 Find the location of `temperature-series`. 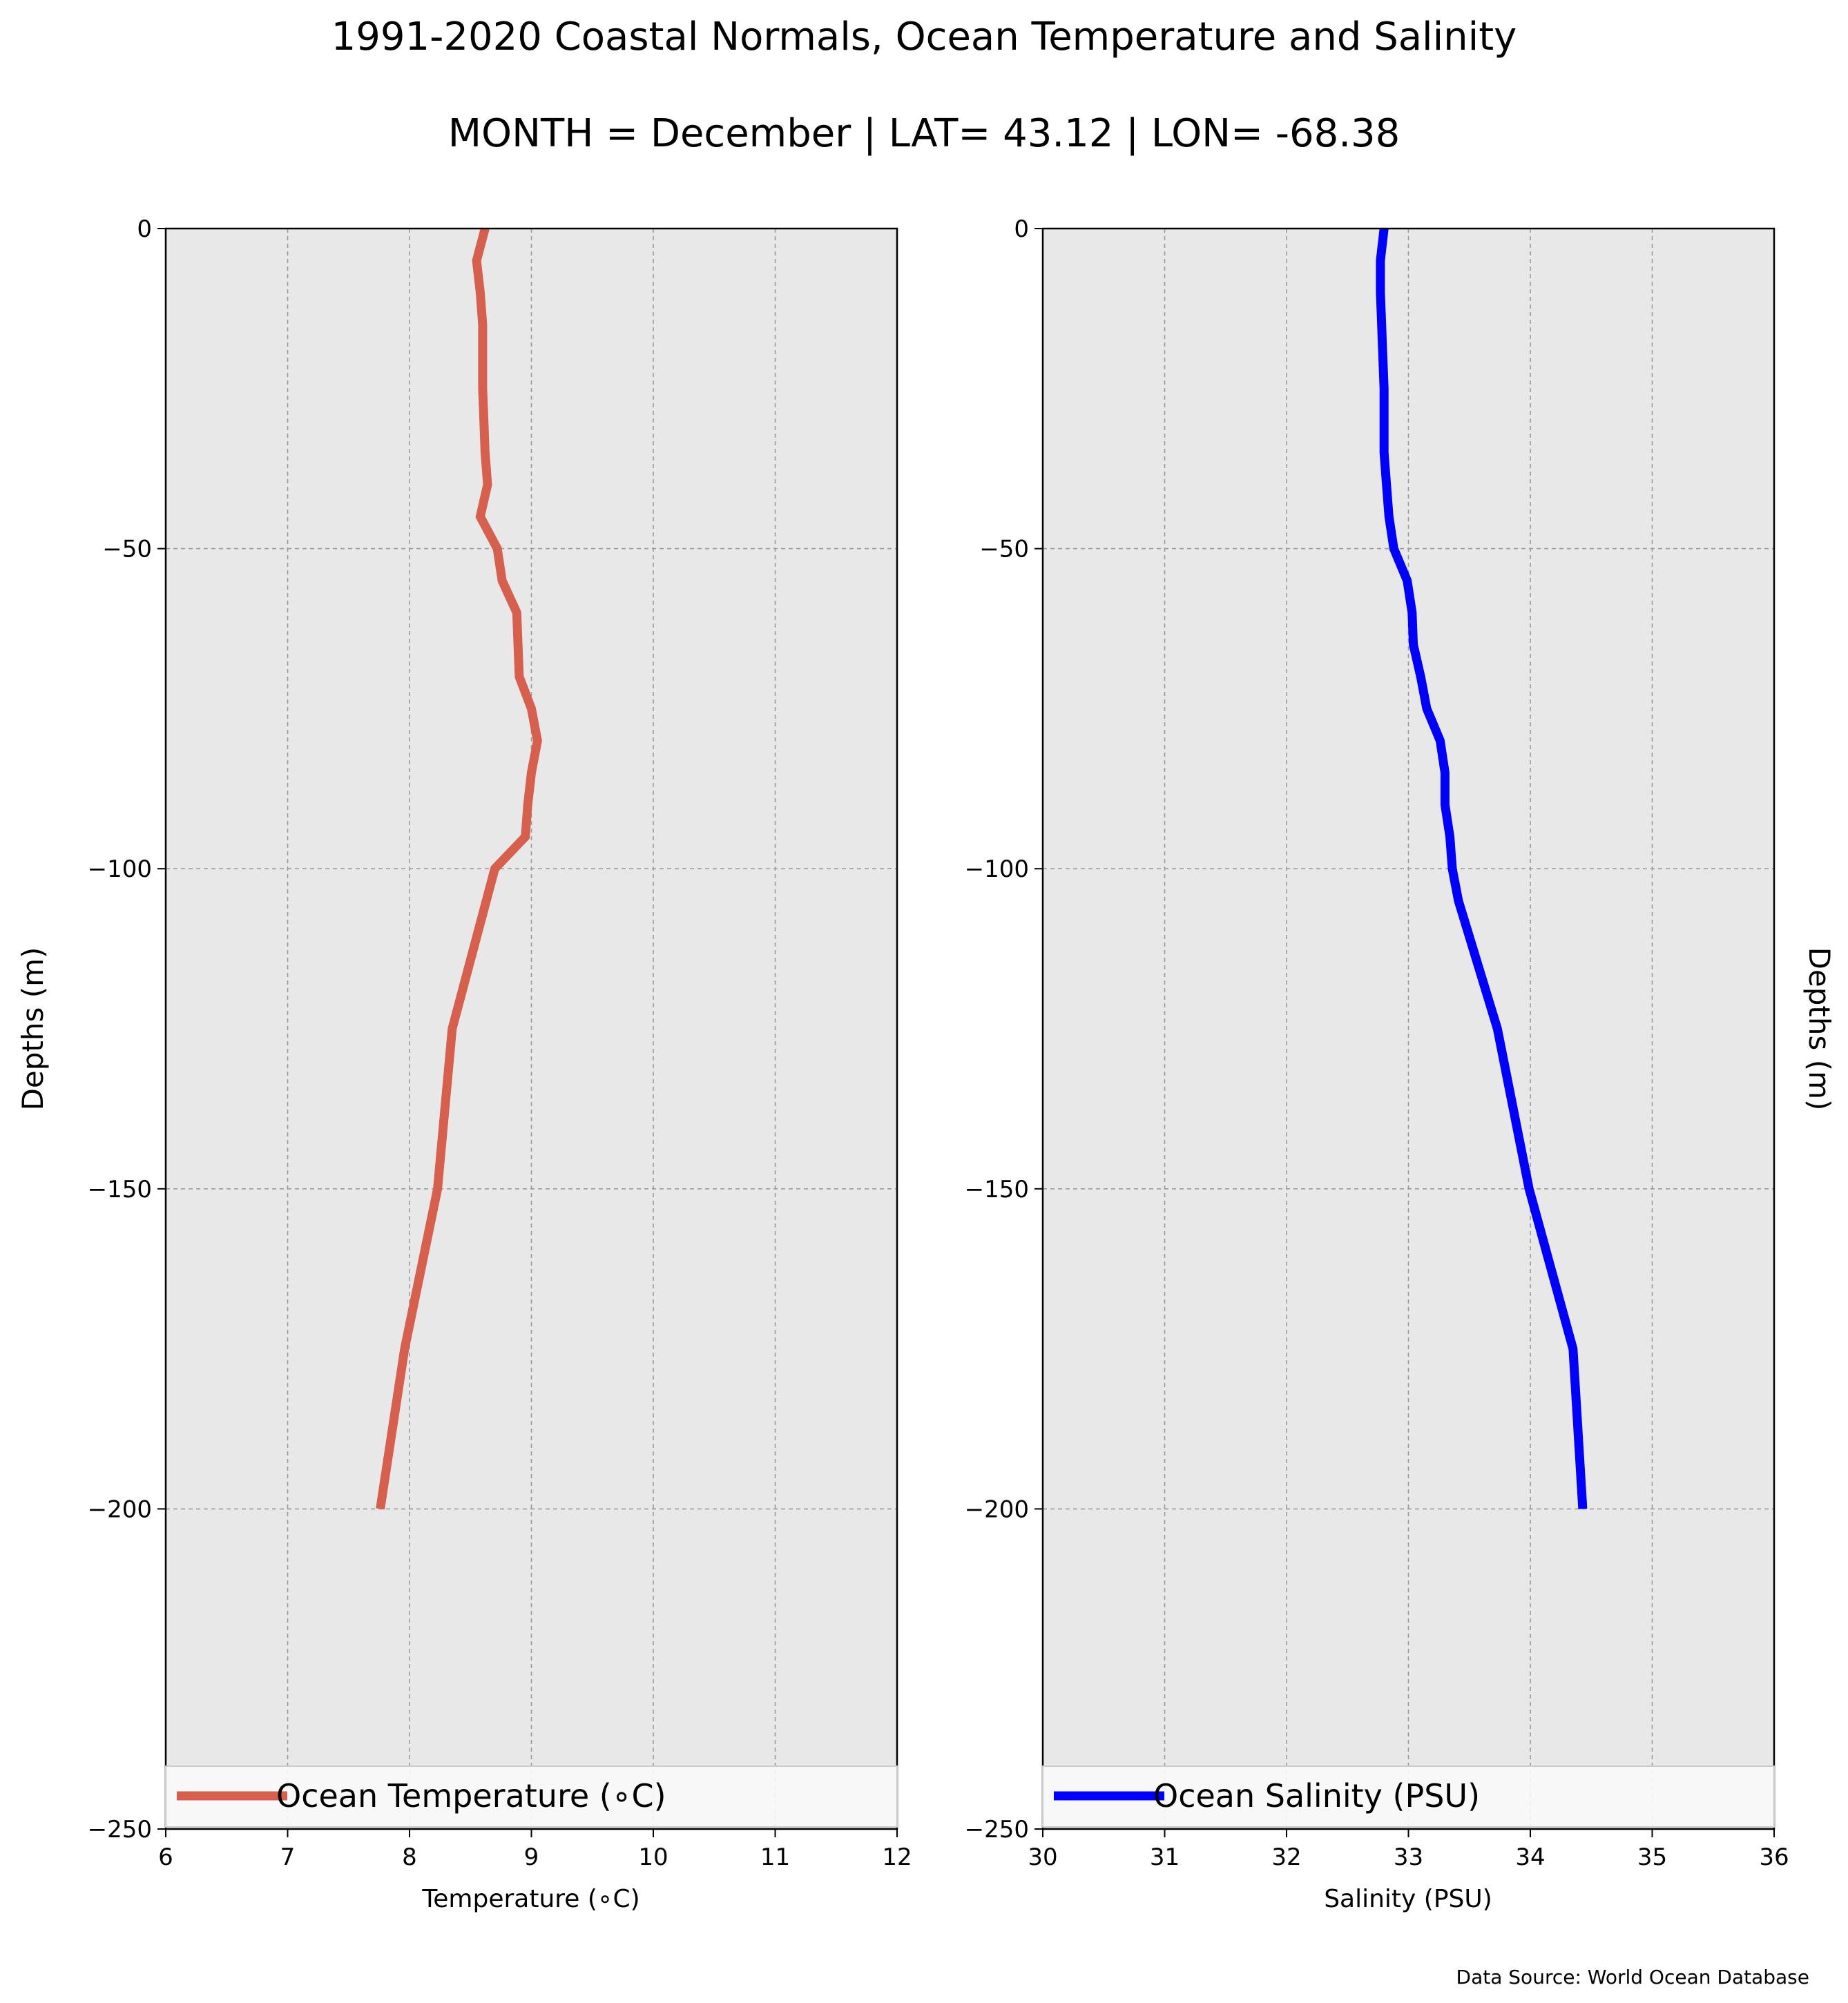

temperature-series is located at coordinates (459, 868).